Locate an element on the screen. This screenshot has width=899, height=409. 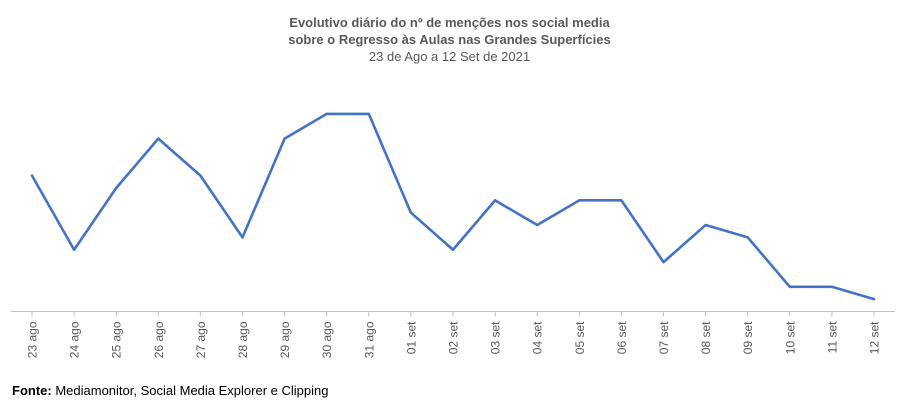
x-tick-label: 31 ago is located at coordinates (369, 339).